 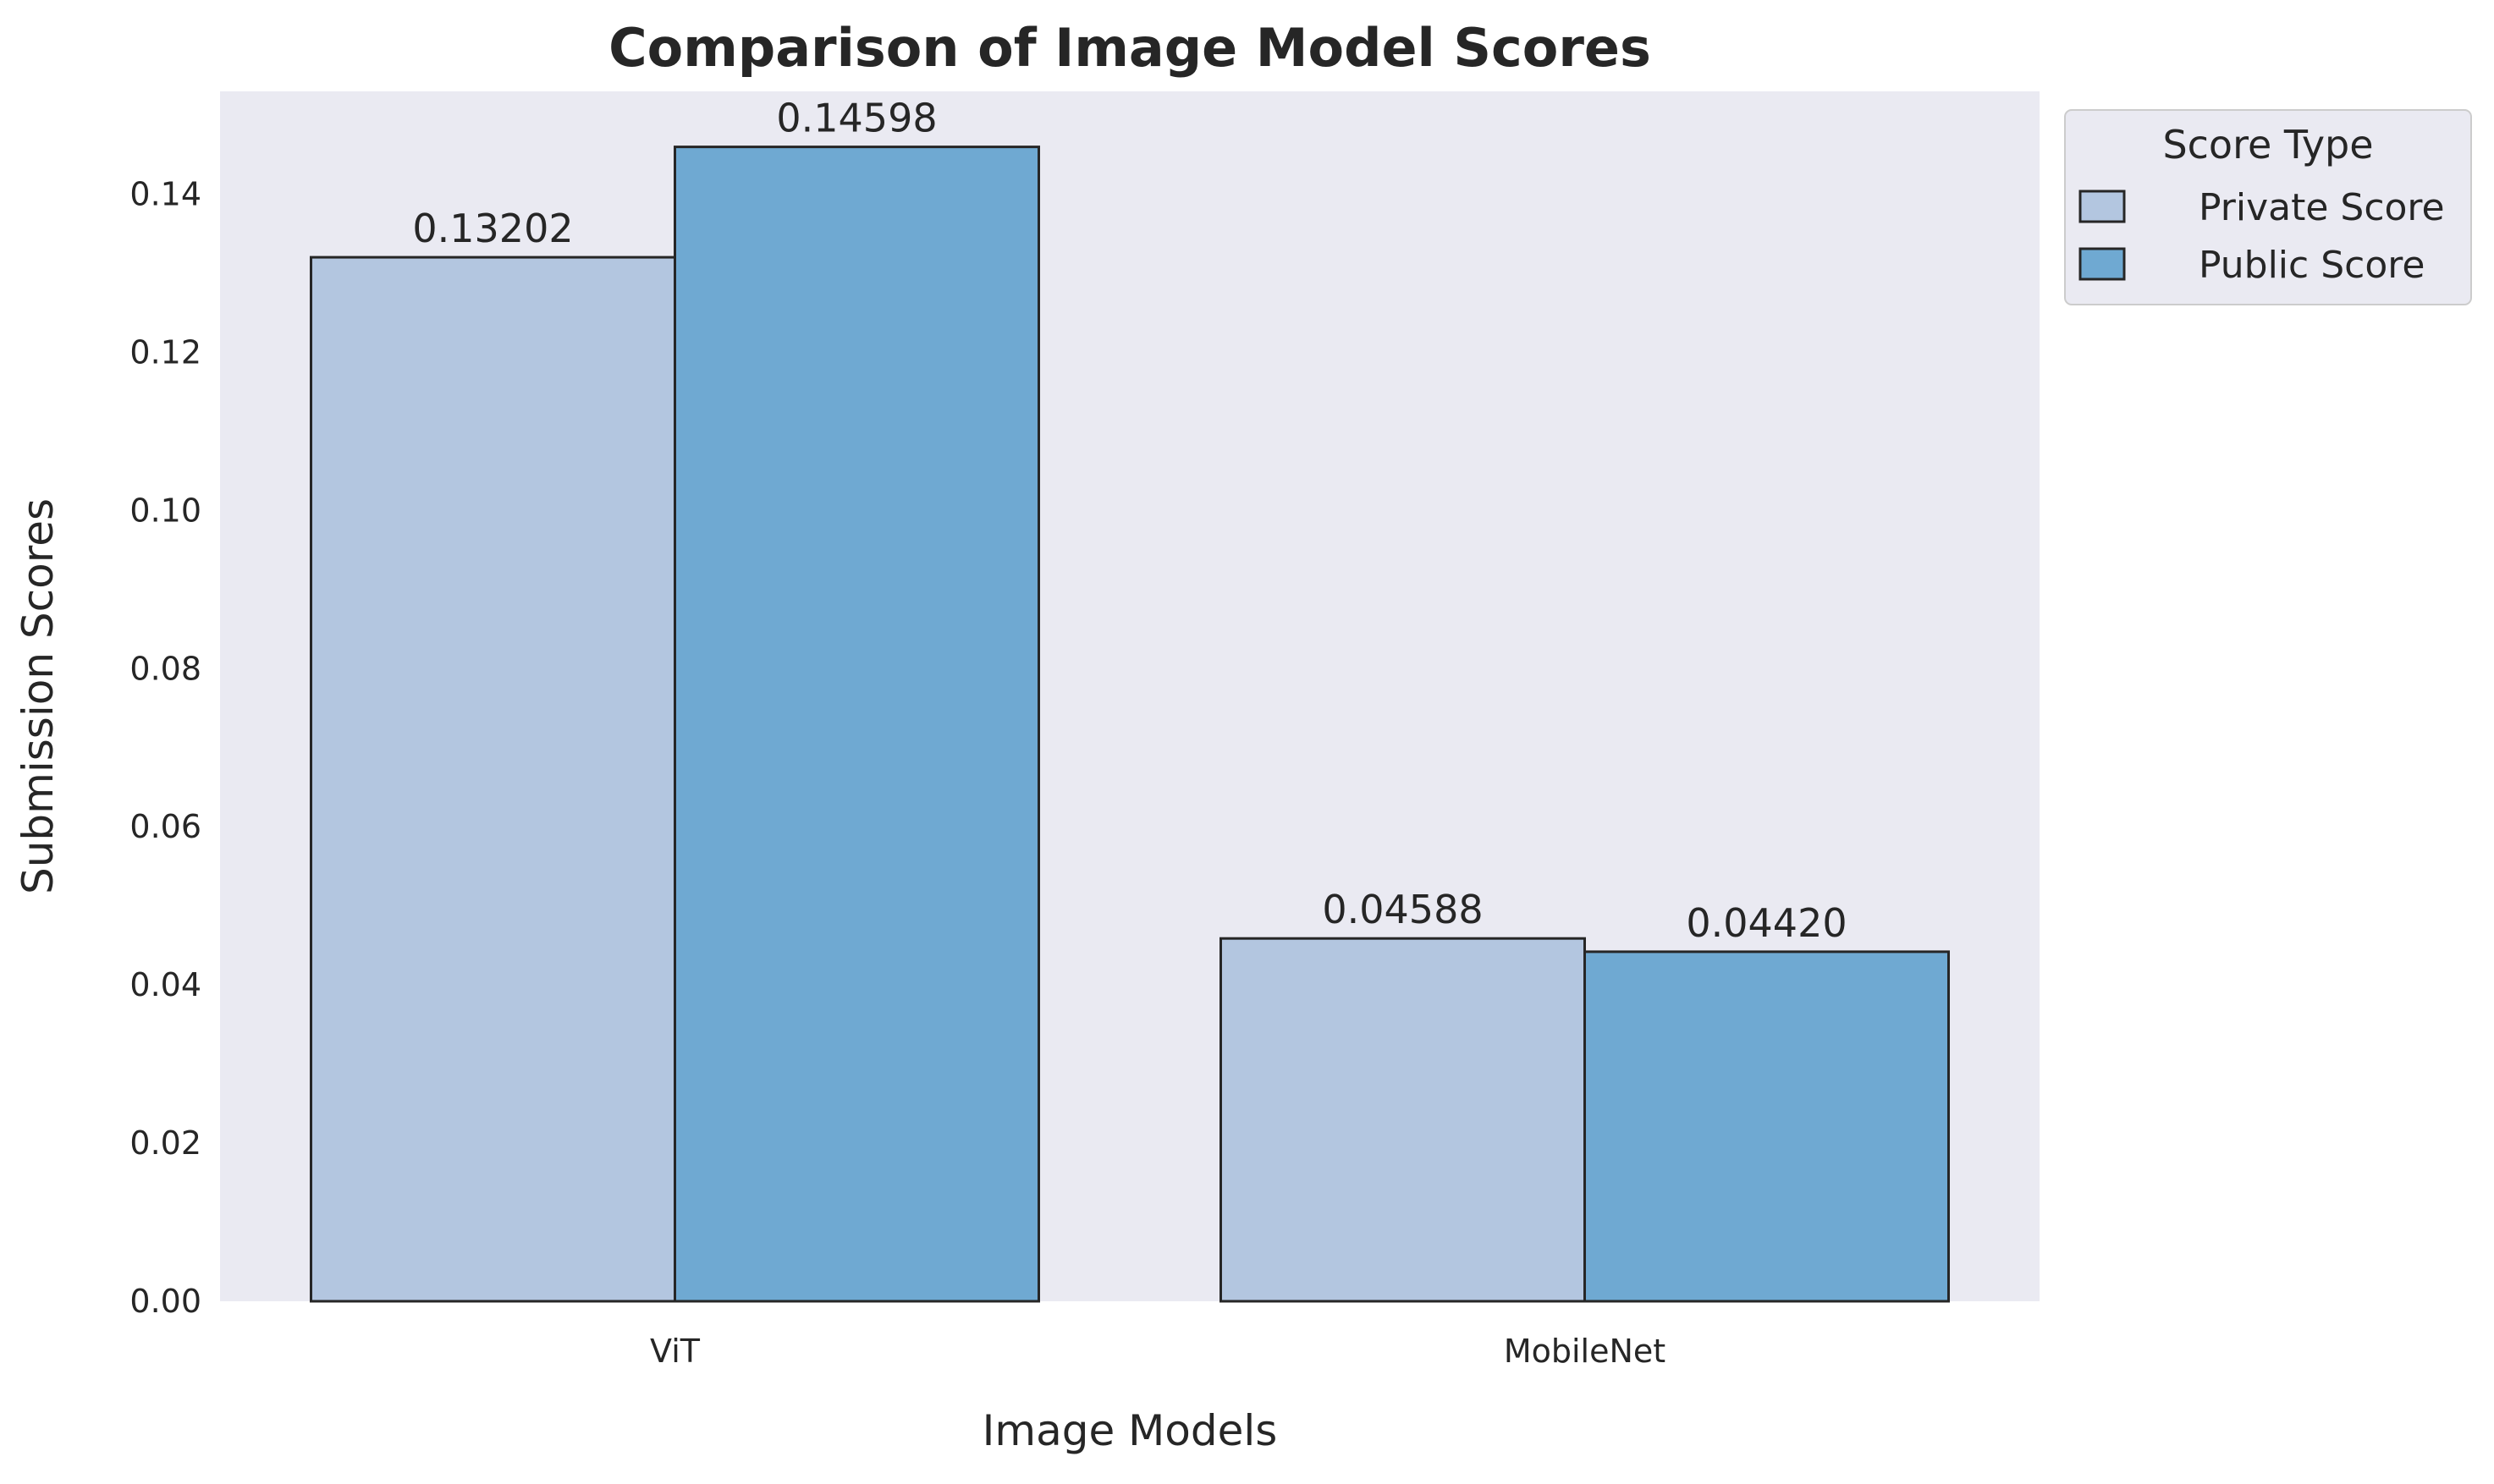 What do you see at coordinates (675, 1351) in the screenshot?
I see `x-tick-label: ViT` at bounding box center [675, 1351].